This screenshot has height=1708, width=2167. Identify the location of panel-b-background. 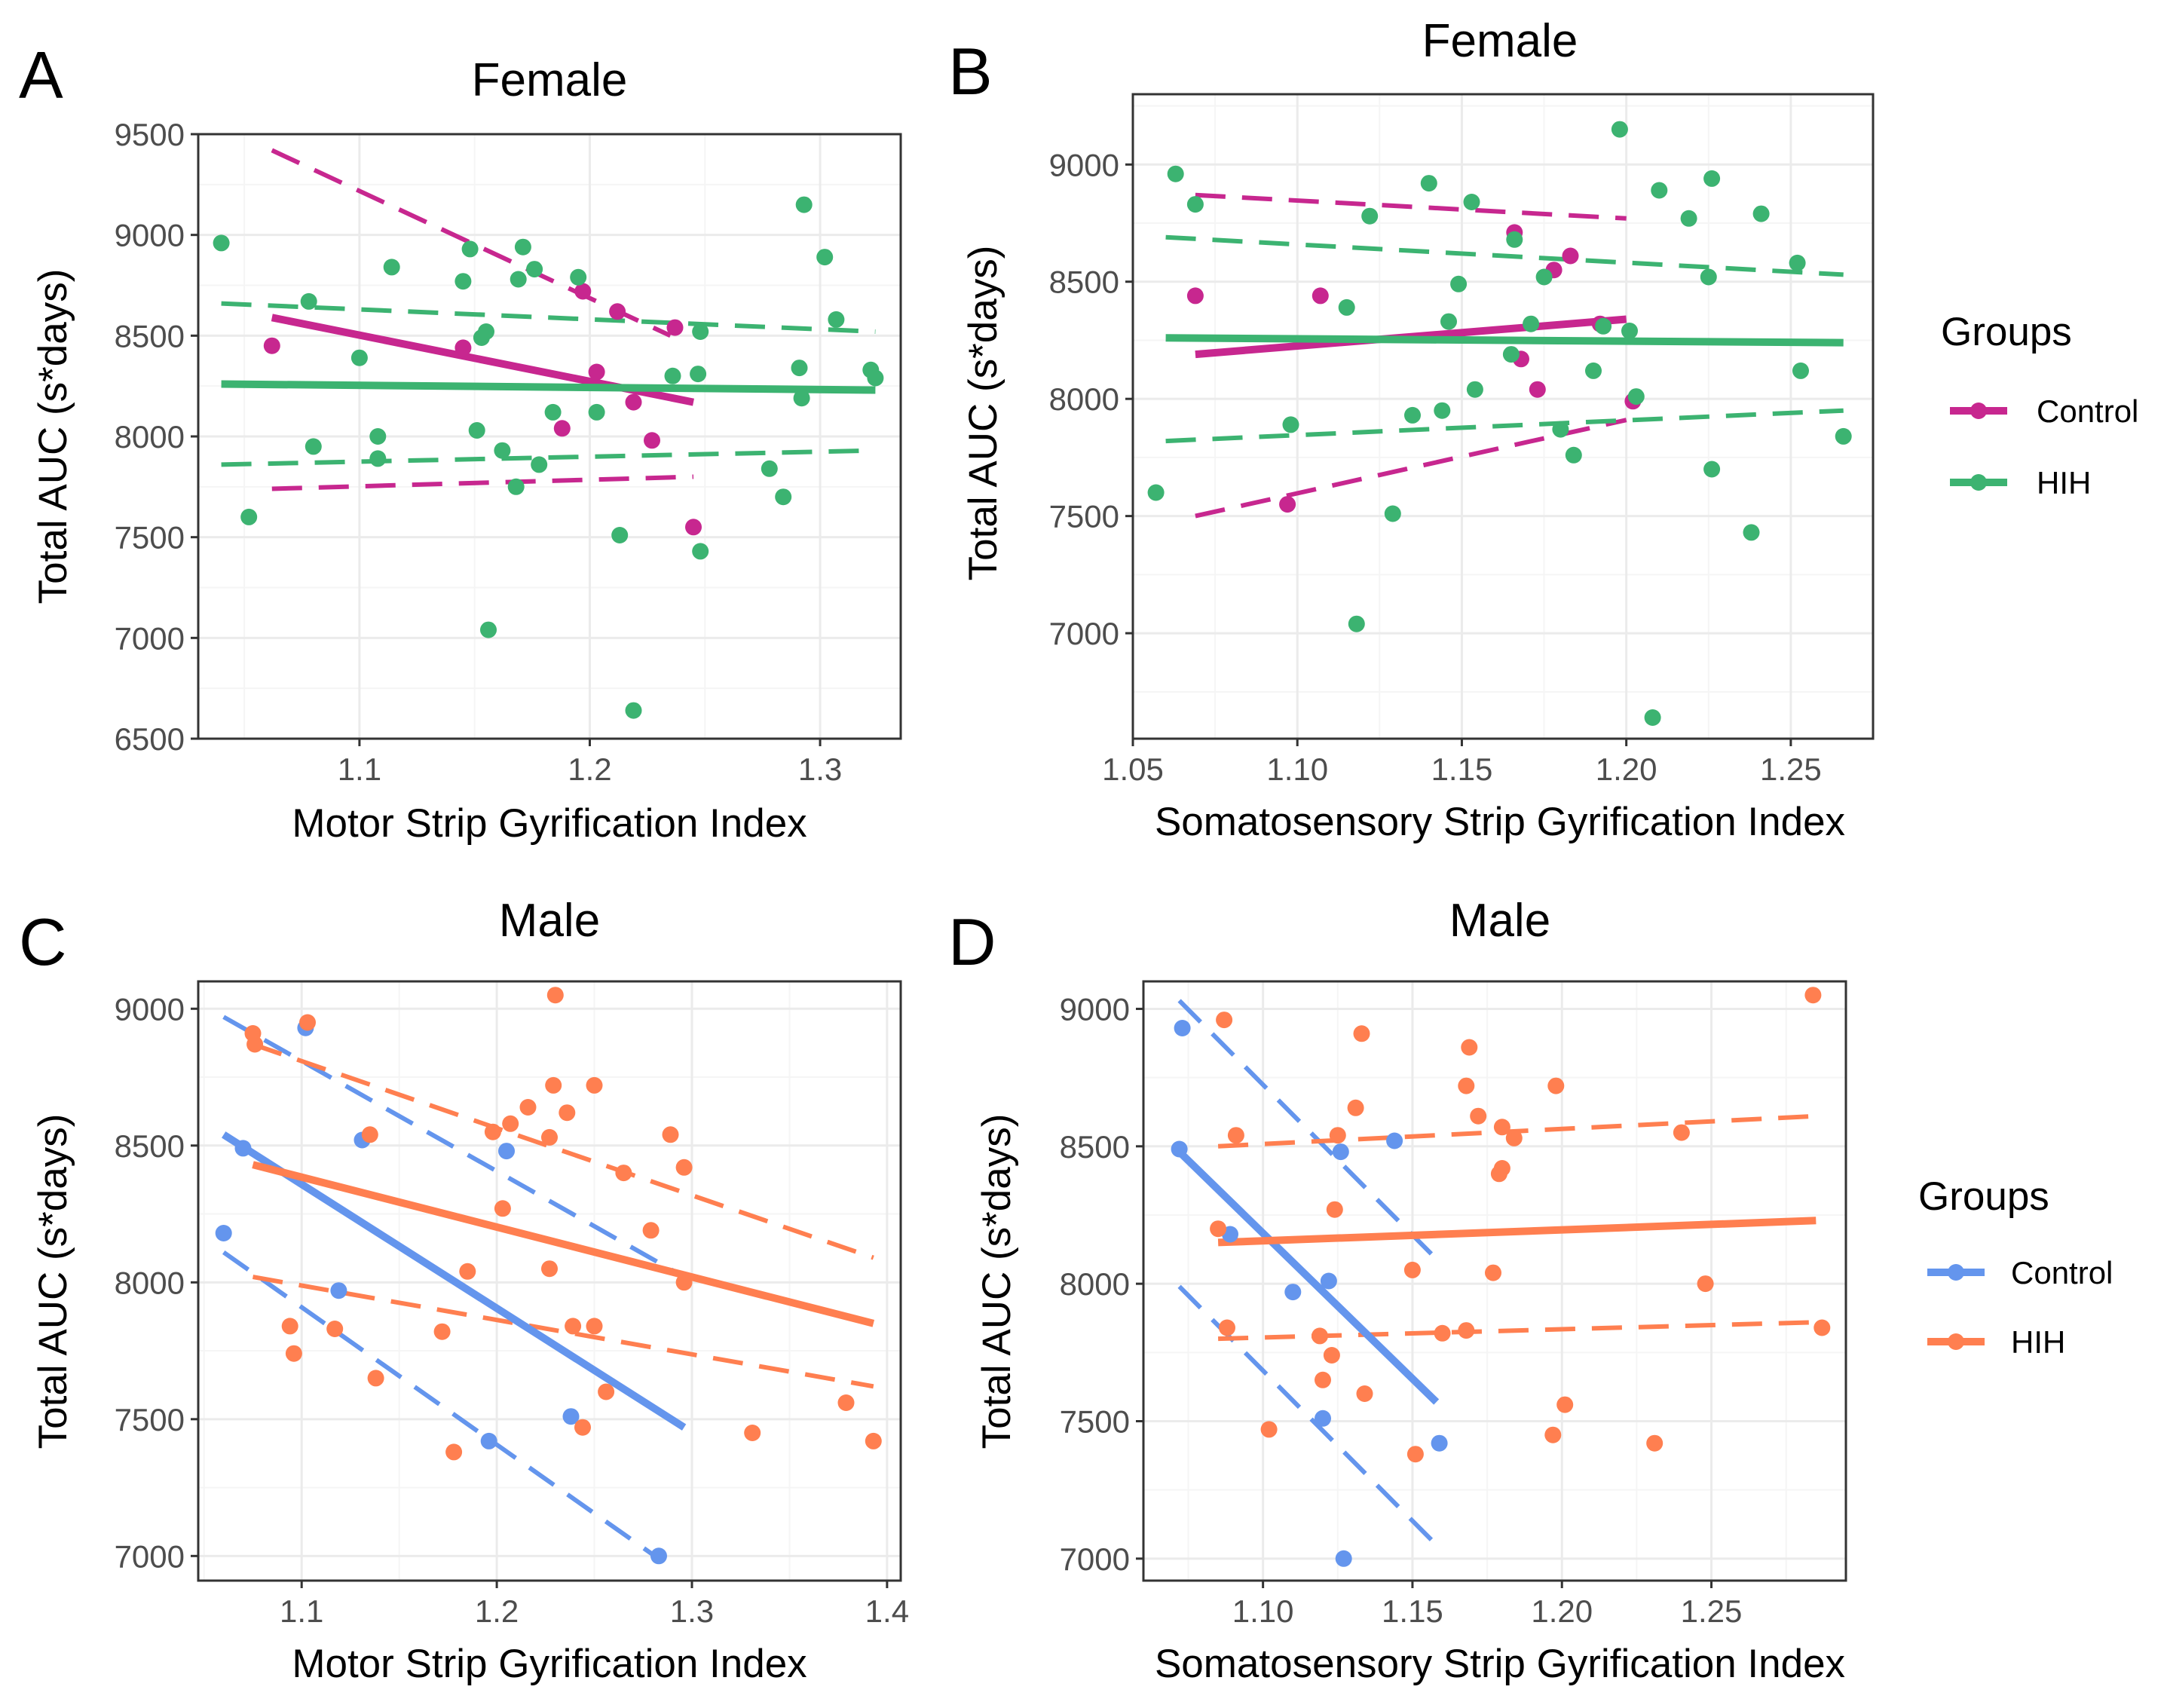
(1503, 416).